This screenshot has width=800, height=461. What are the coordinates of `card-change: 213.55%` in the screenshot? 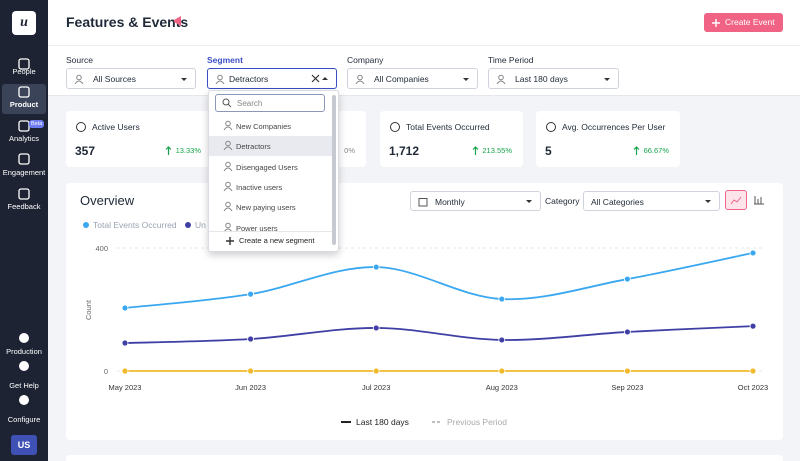 It's located at (497, 150).